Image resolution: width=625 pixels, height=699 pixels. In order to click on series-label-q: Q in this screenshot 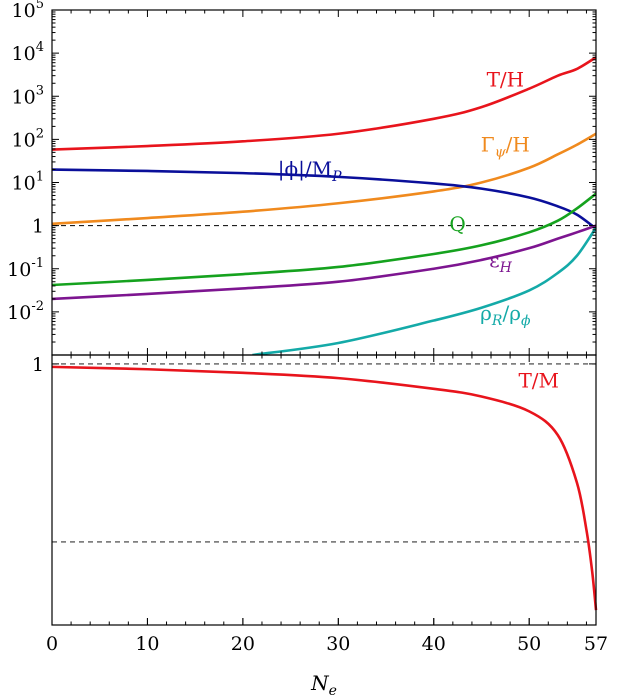, I will do `click(457, 224)`.